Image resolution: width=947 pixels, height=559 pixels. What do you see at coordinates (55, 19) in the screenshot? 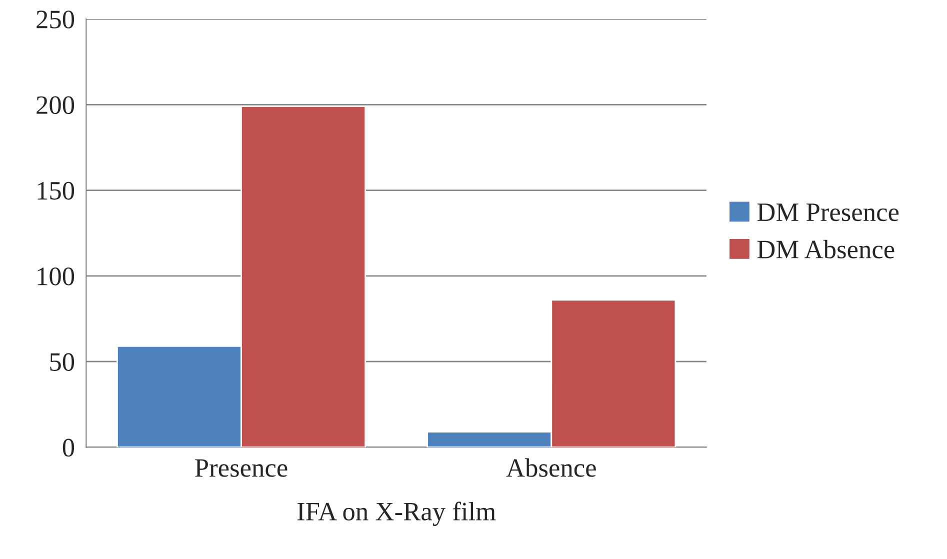
I see `y-tick-label: 250` at bounding box center [55, 19].